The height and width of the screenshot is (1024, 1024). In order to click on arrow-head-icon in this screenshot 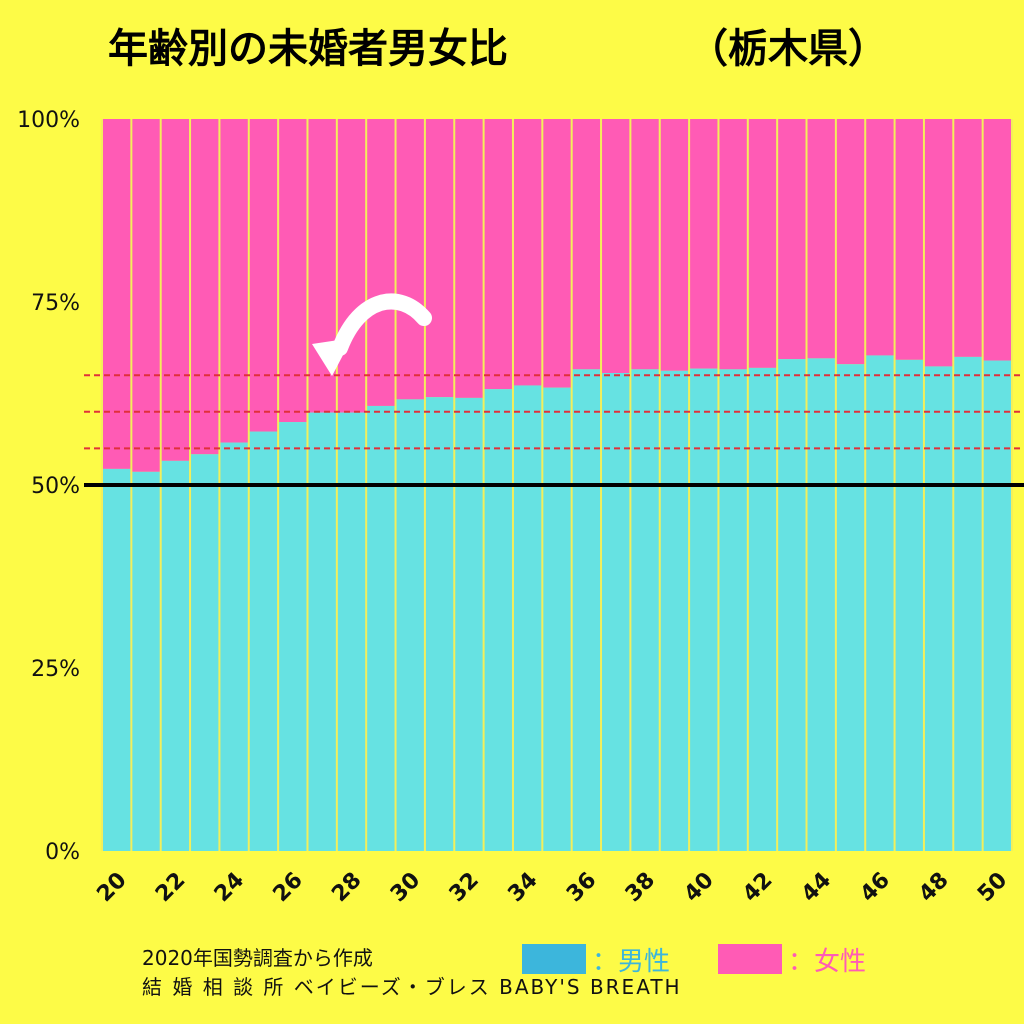, I will do `click(332, 357)`.